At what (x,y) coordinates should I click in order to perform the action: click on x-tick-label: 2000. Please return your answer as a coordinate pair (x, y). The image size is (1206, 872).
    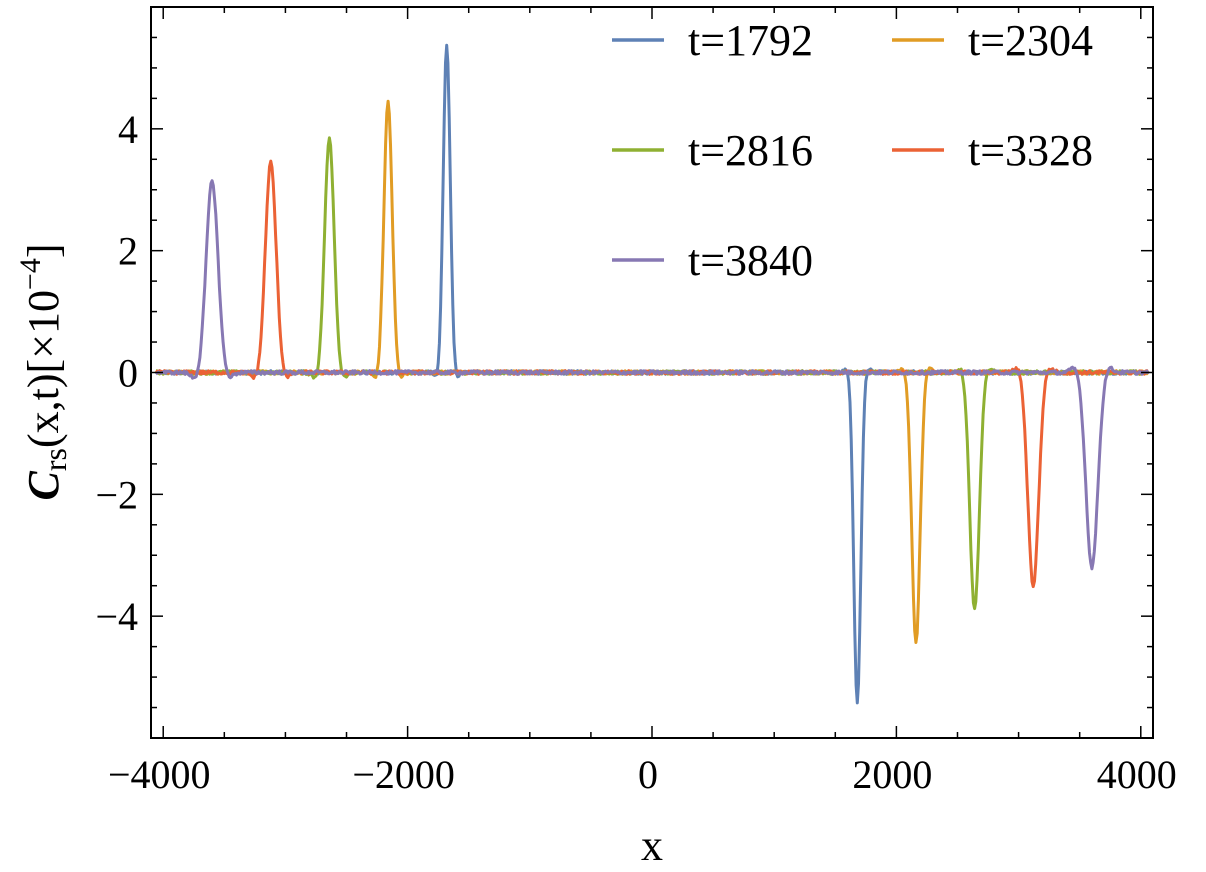
    Looking at the image, I should click on (892, 774).